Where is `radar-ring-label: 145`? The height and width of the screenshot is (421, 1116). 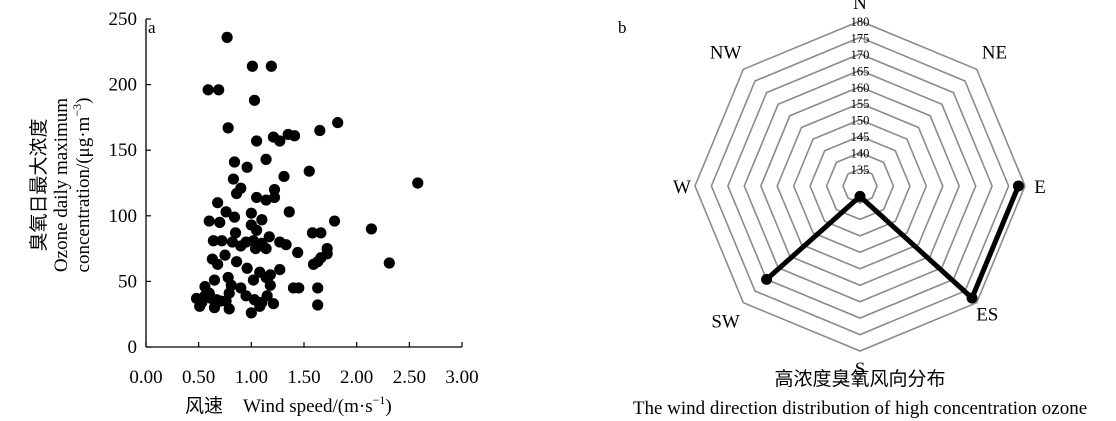 radar-ring-label: 145 is located at coordinates (860, 137).